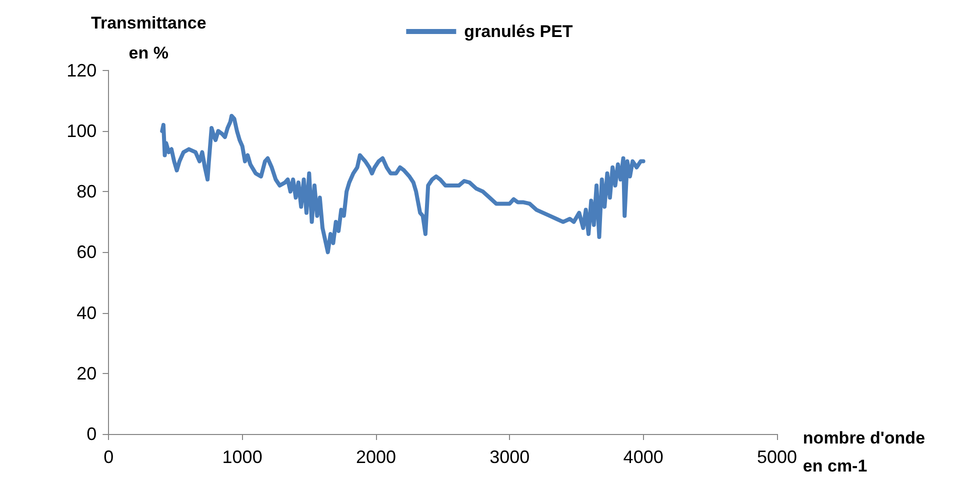  What do you see at coordinates (376, 457) in the screenshot?
I see `x-tick-label: 2000` at bounding box center [376, 457].